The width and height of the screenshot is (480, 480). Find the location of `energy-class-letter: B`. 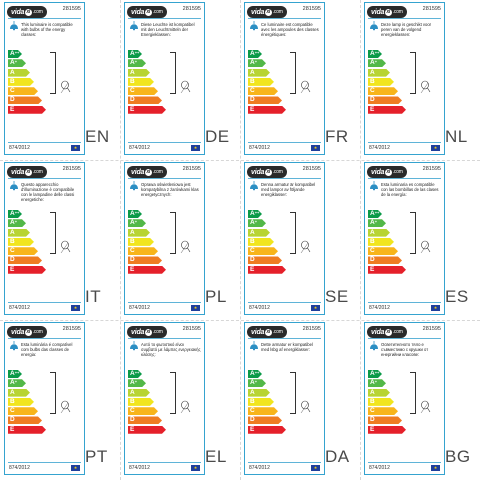

energy-class-letter: B is located at coordinates (252, 401).